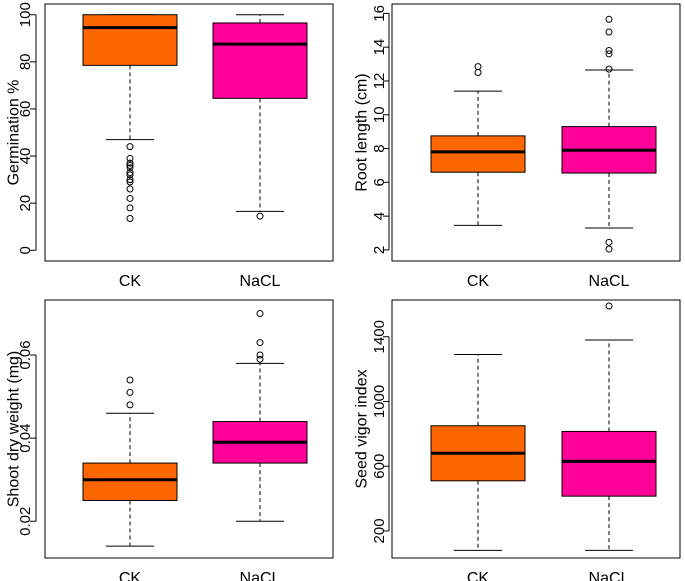 The height and width of the screenshot is (581, 685). I want to click on y-tick-label: 60, so click(25, 109).